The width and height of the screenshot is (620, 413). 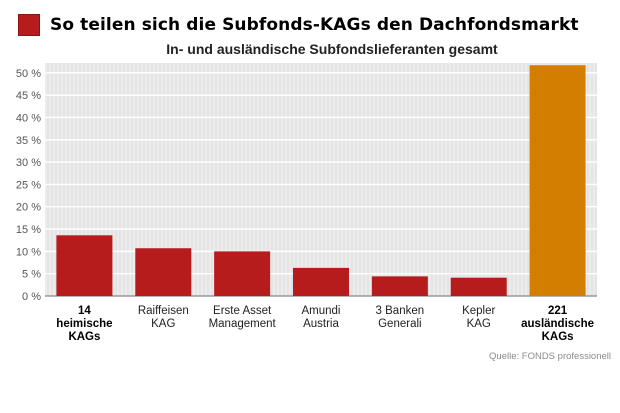 What do you see at coordinates (321, 311) in the screenshot?
I see `x-category-label: Amundi` at bounding box center [321, 311].